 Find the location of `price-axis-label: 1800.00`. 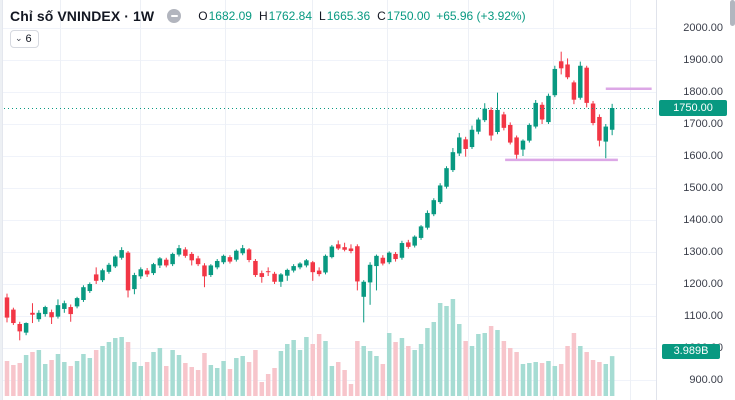

price-axis-label: 1800.00 is located at coordinates (703, 92).